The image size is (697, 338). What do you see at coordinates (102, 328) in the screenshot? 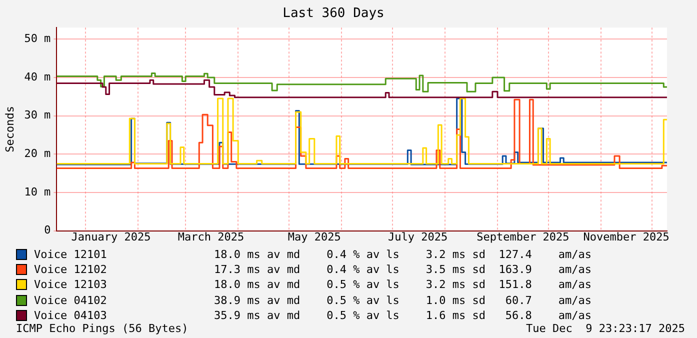
I see `text: ICMP Echo Pings (56 Bytes)` at bounding box center [102, 328].